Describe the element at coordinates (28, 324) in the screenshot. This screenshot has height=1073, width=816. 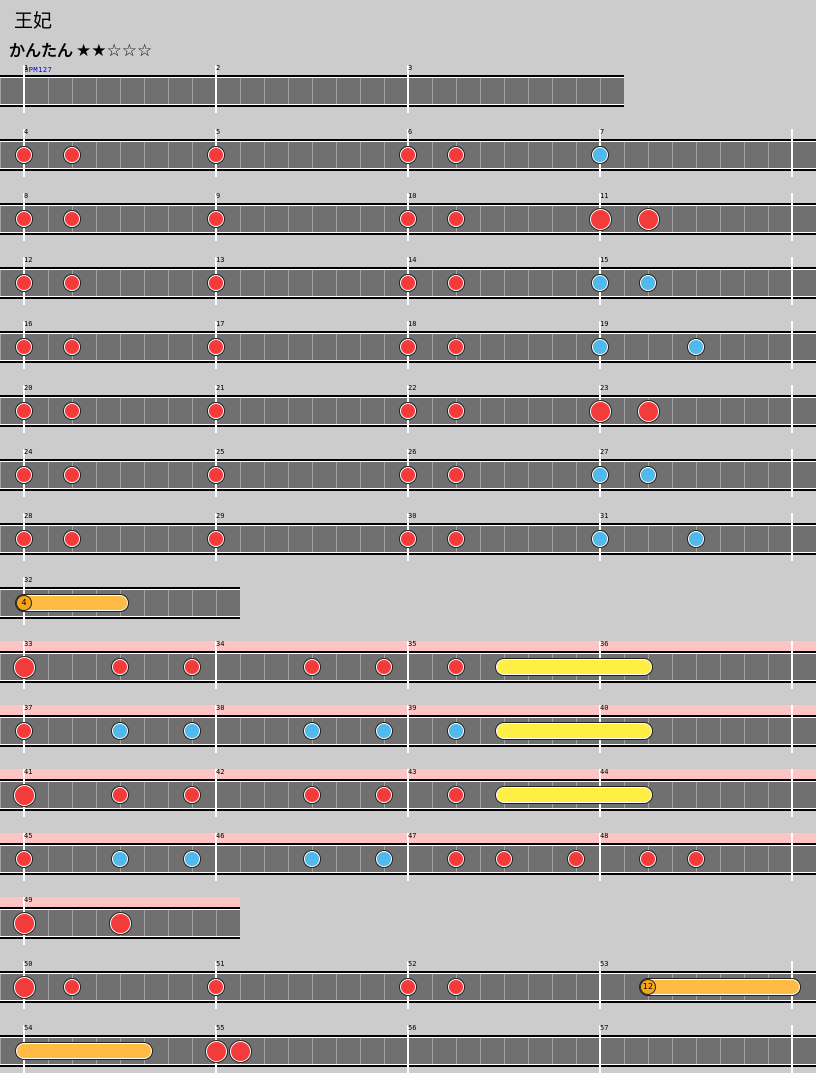
I see `measure-number: 16` at that location.